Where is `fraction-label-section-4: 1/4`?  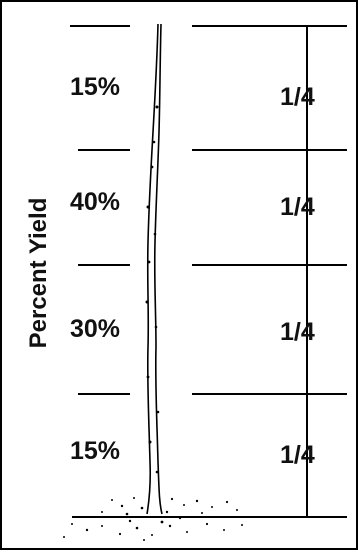
fraction-label-section-4: 1/4 is located at coordinates (297, 455).